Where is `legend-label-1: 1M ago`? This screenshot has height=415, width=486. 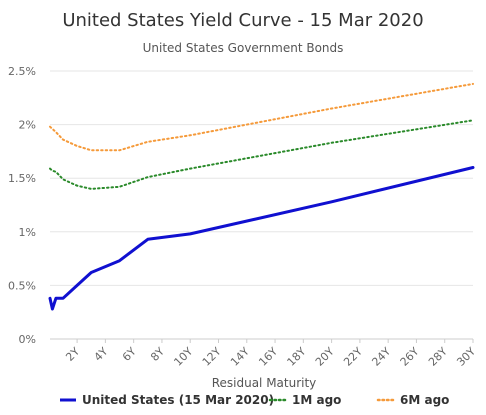 legend-label-1: 1M ago is located at coordinates (316, 400).